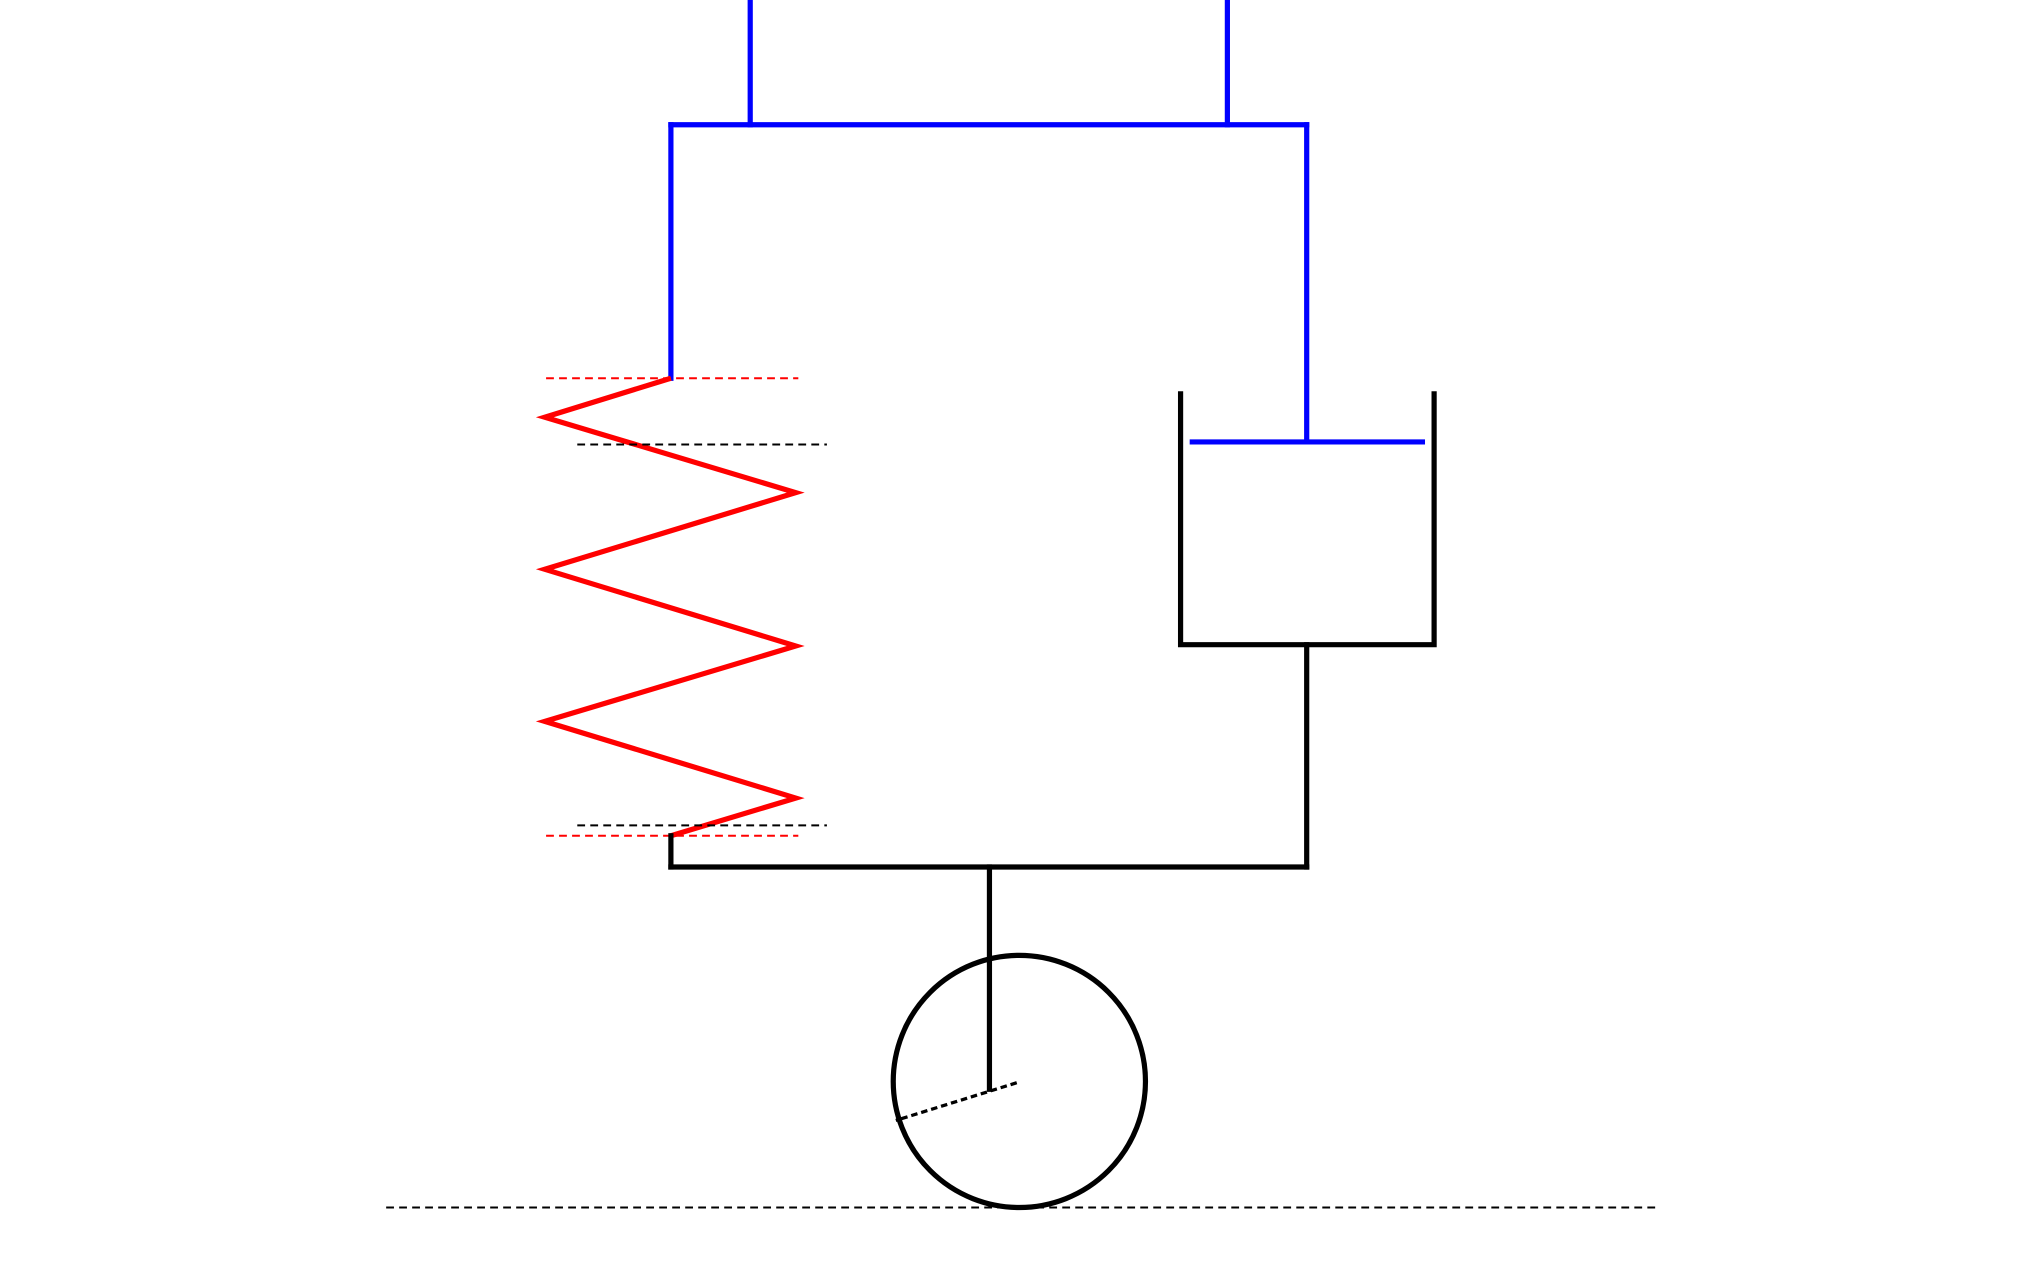  Describe the element at coordinates (1047, 222) in the screenshot. I see `upper-mount-frame` at that location.